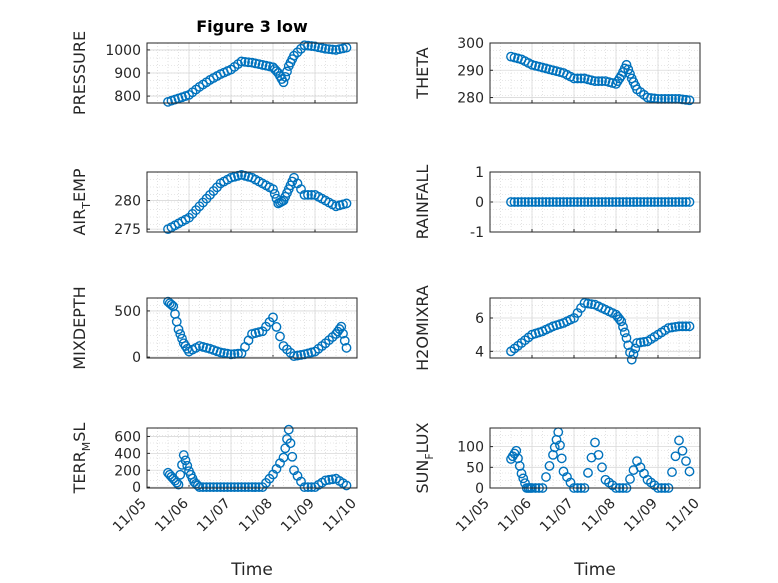 This screenshot has height=583, width=778. I want to click on y-tick-label: 300, so click(470, 44).